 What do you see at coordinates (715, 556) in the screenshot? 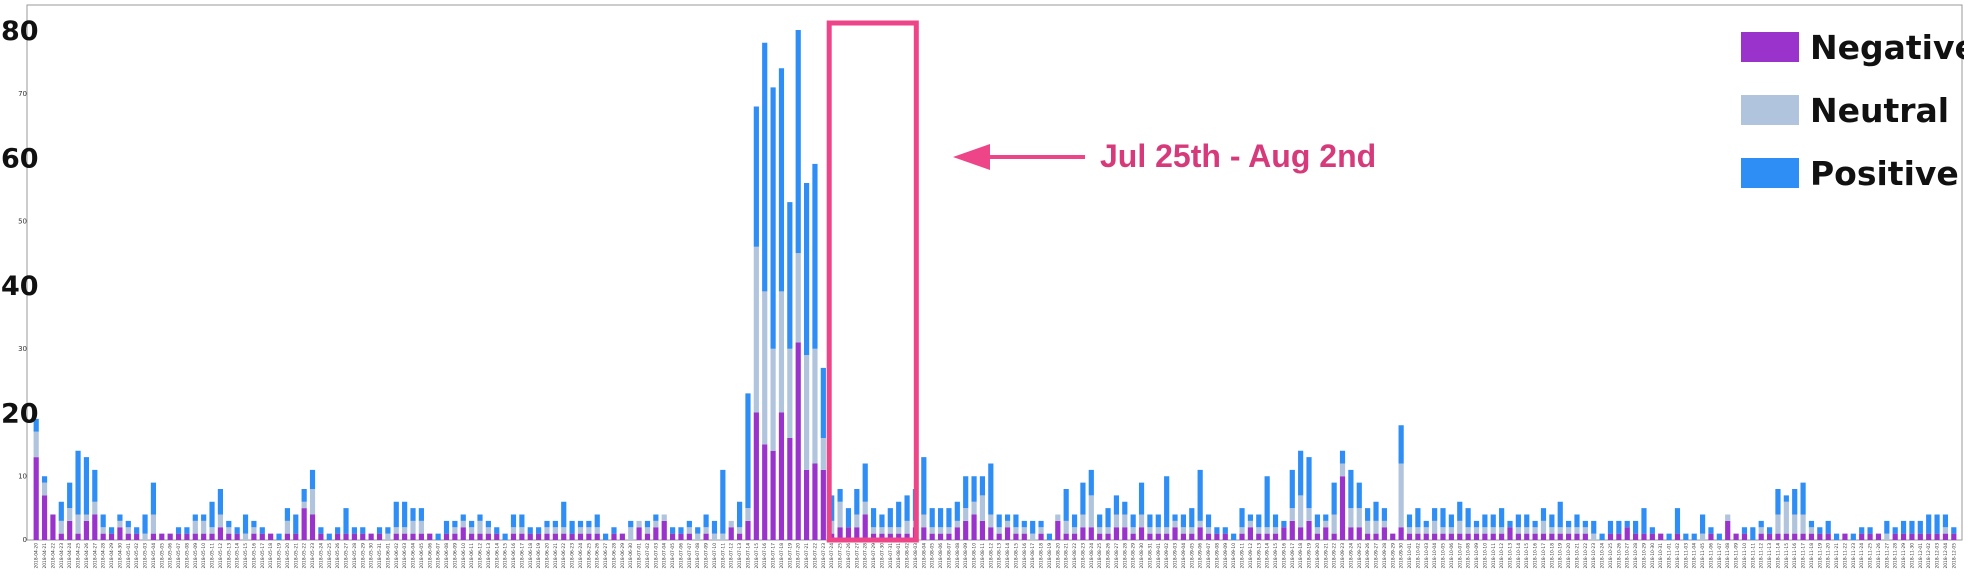
I see `x-tick-label: 2018-07-10` at bounding box center [715, 556].